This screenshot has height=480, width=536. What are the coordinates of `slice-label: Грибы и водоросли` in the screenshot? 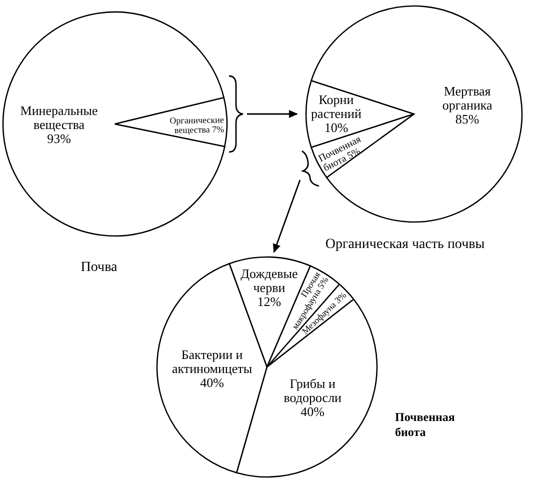 It's located at (313, 390).